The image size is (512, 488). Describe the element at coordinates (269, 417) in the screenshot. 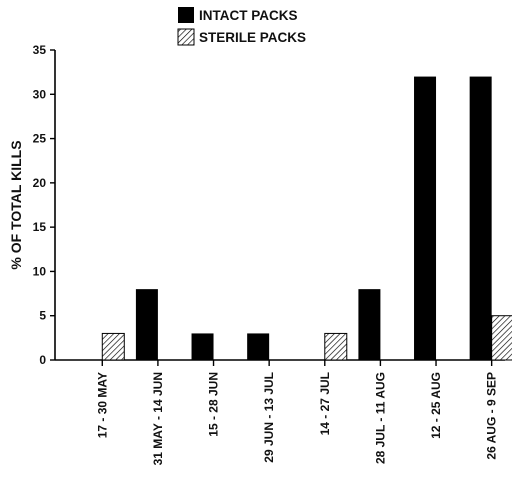

I see `x-tick-label: 29 JUN - 13 JUL` at that location.